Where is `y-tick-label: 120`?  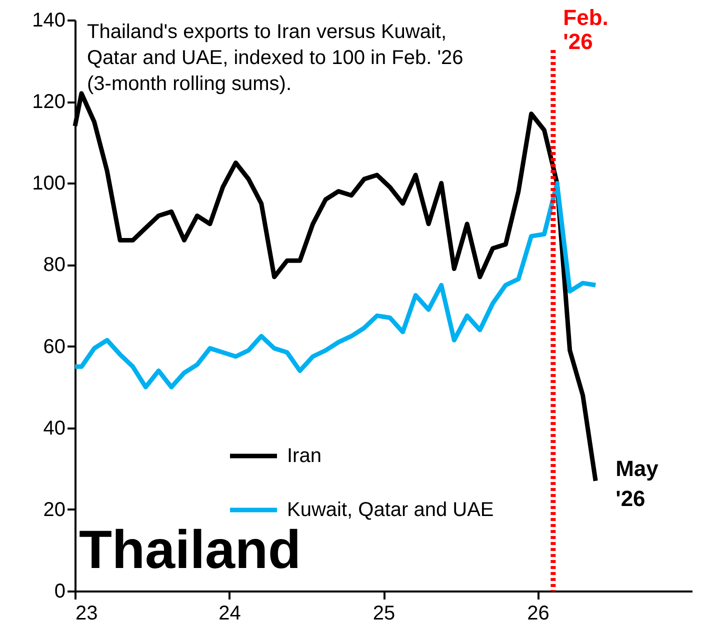 y-tick-label: 120 is located at coordinates (49, 102).